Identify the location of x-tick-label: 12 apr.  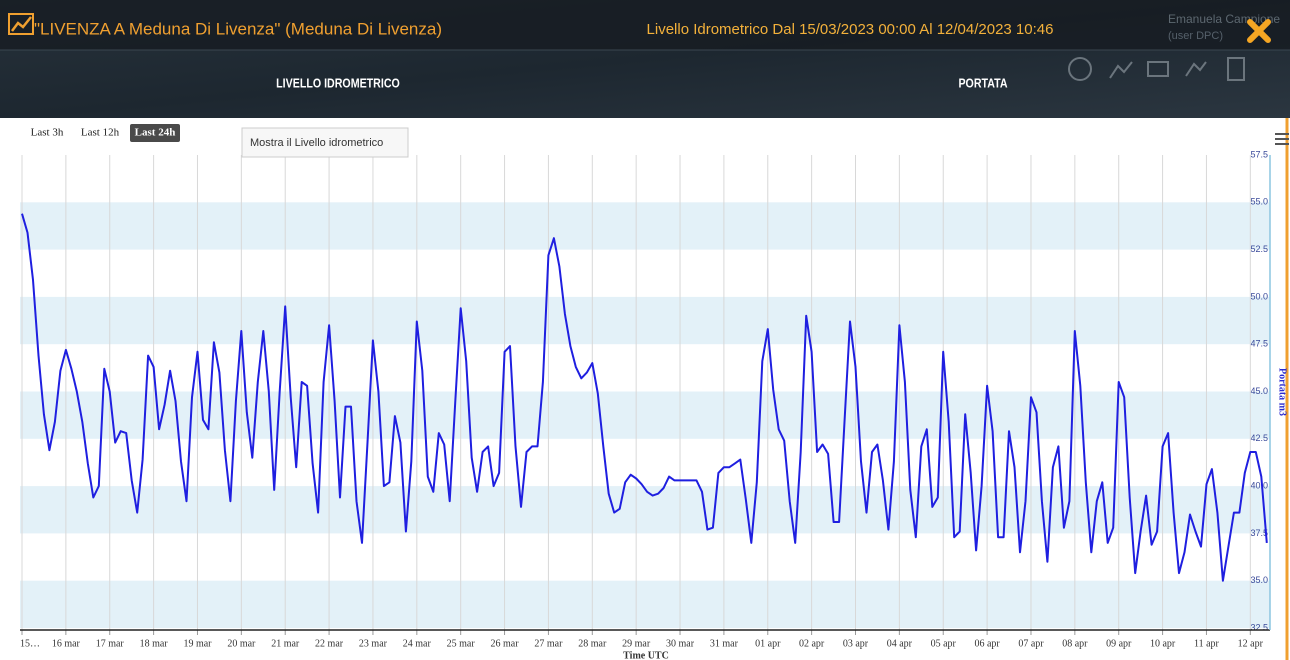
(1251, 643).